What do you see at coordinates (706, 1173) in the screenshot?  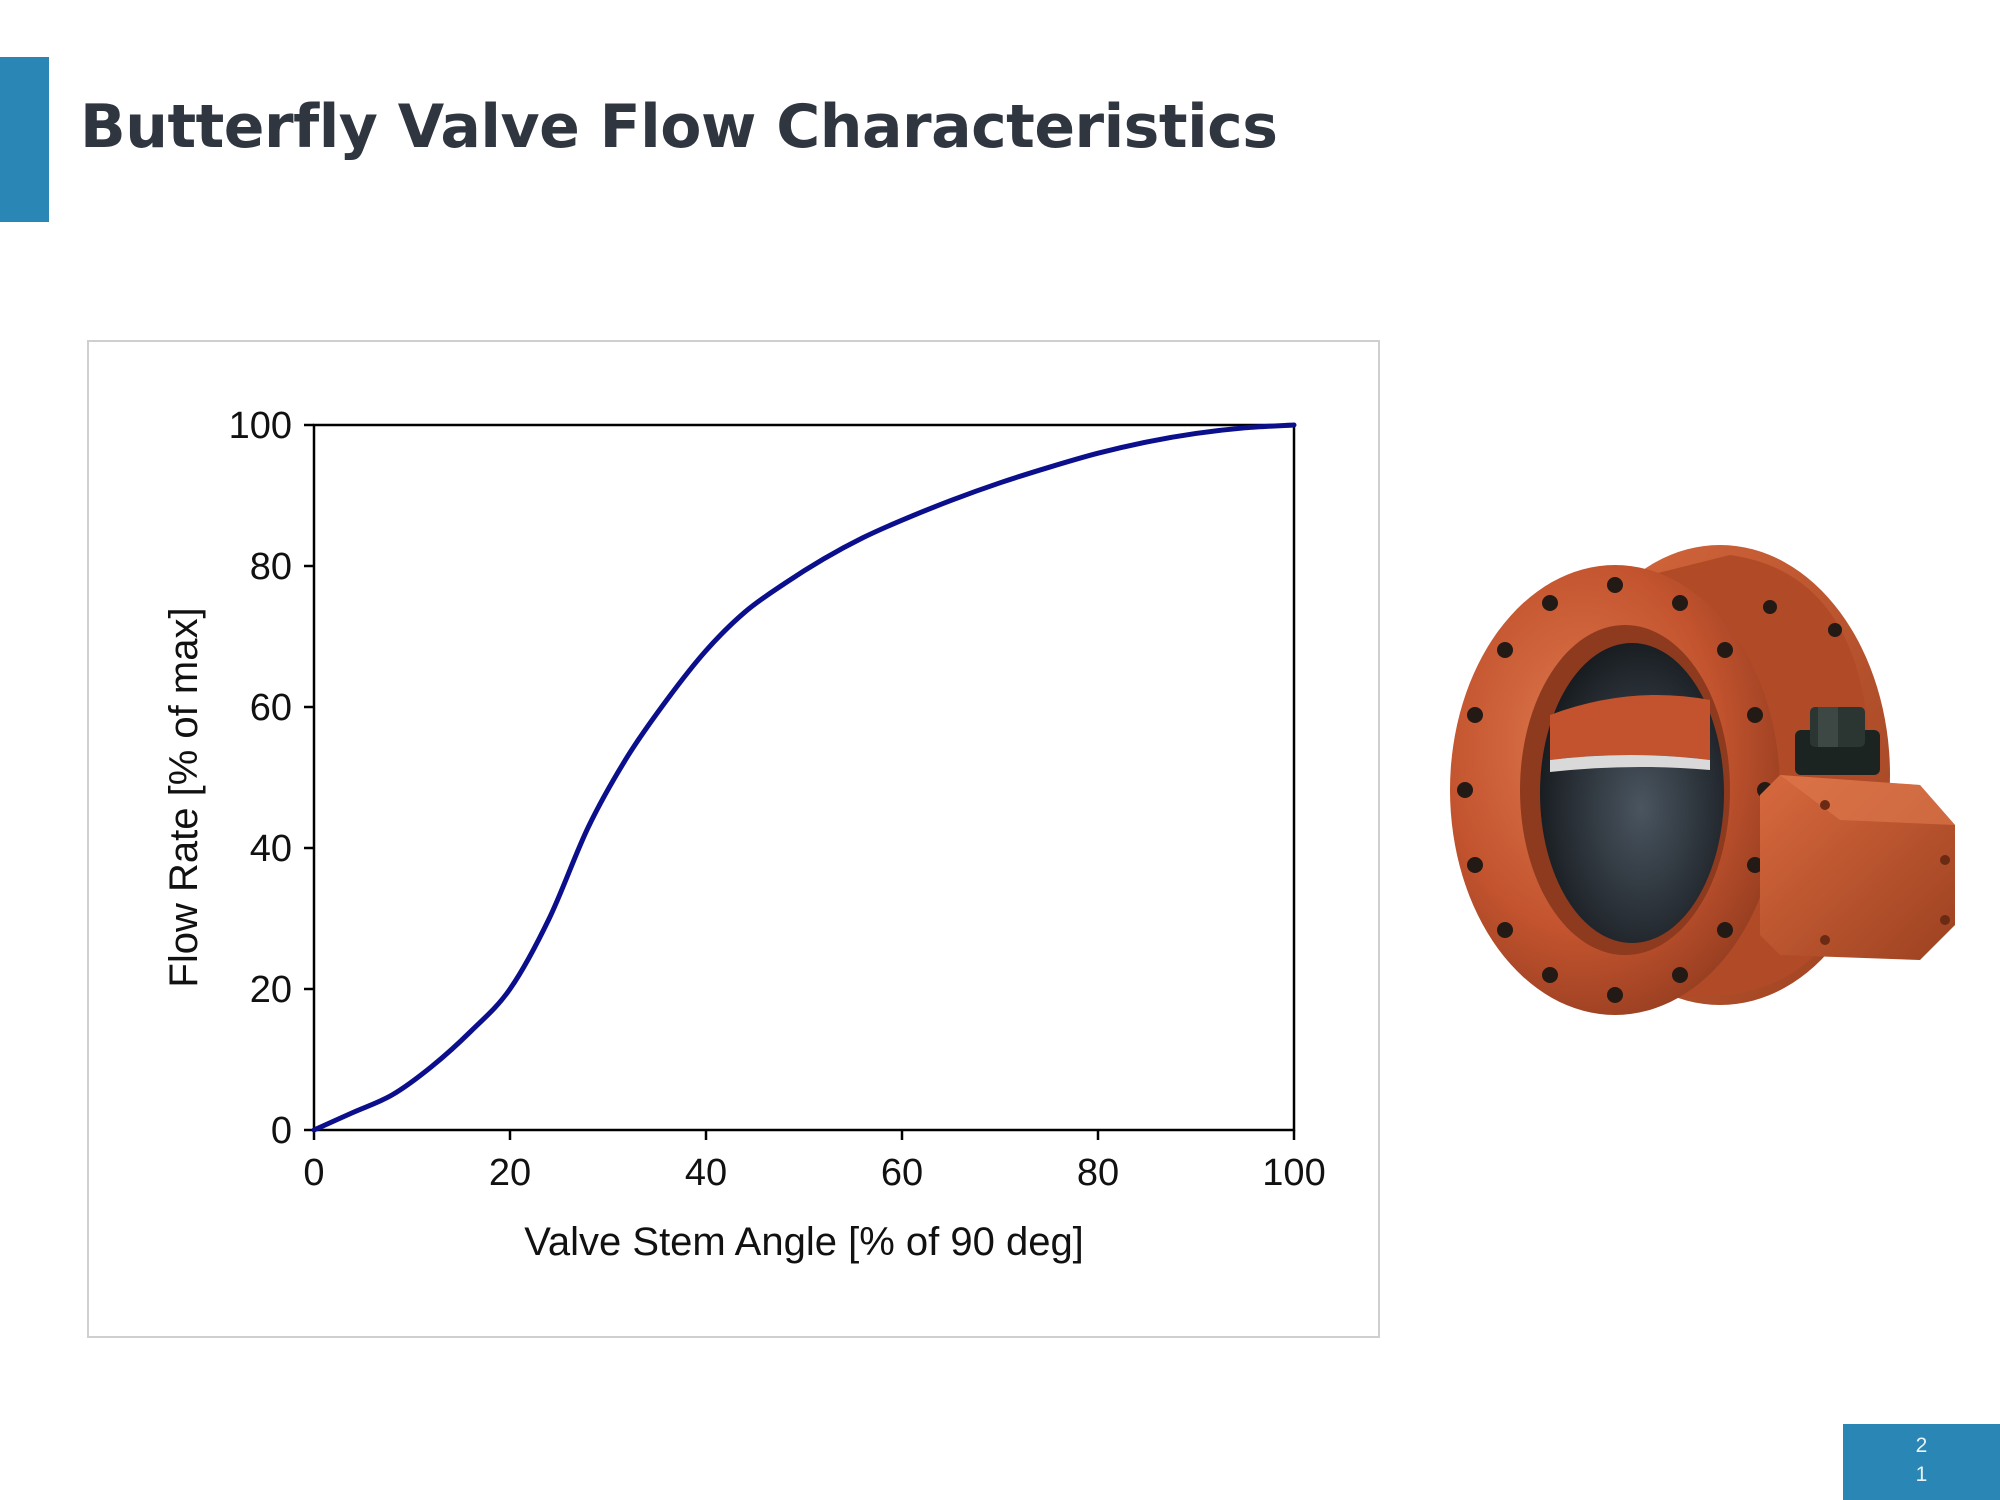 I see `x-tick-label: 40` at bounding box center [706, 1173].